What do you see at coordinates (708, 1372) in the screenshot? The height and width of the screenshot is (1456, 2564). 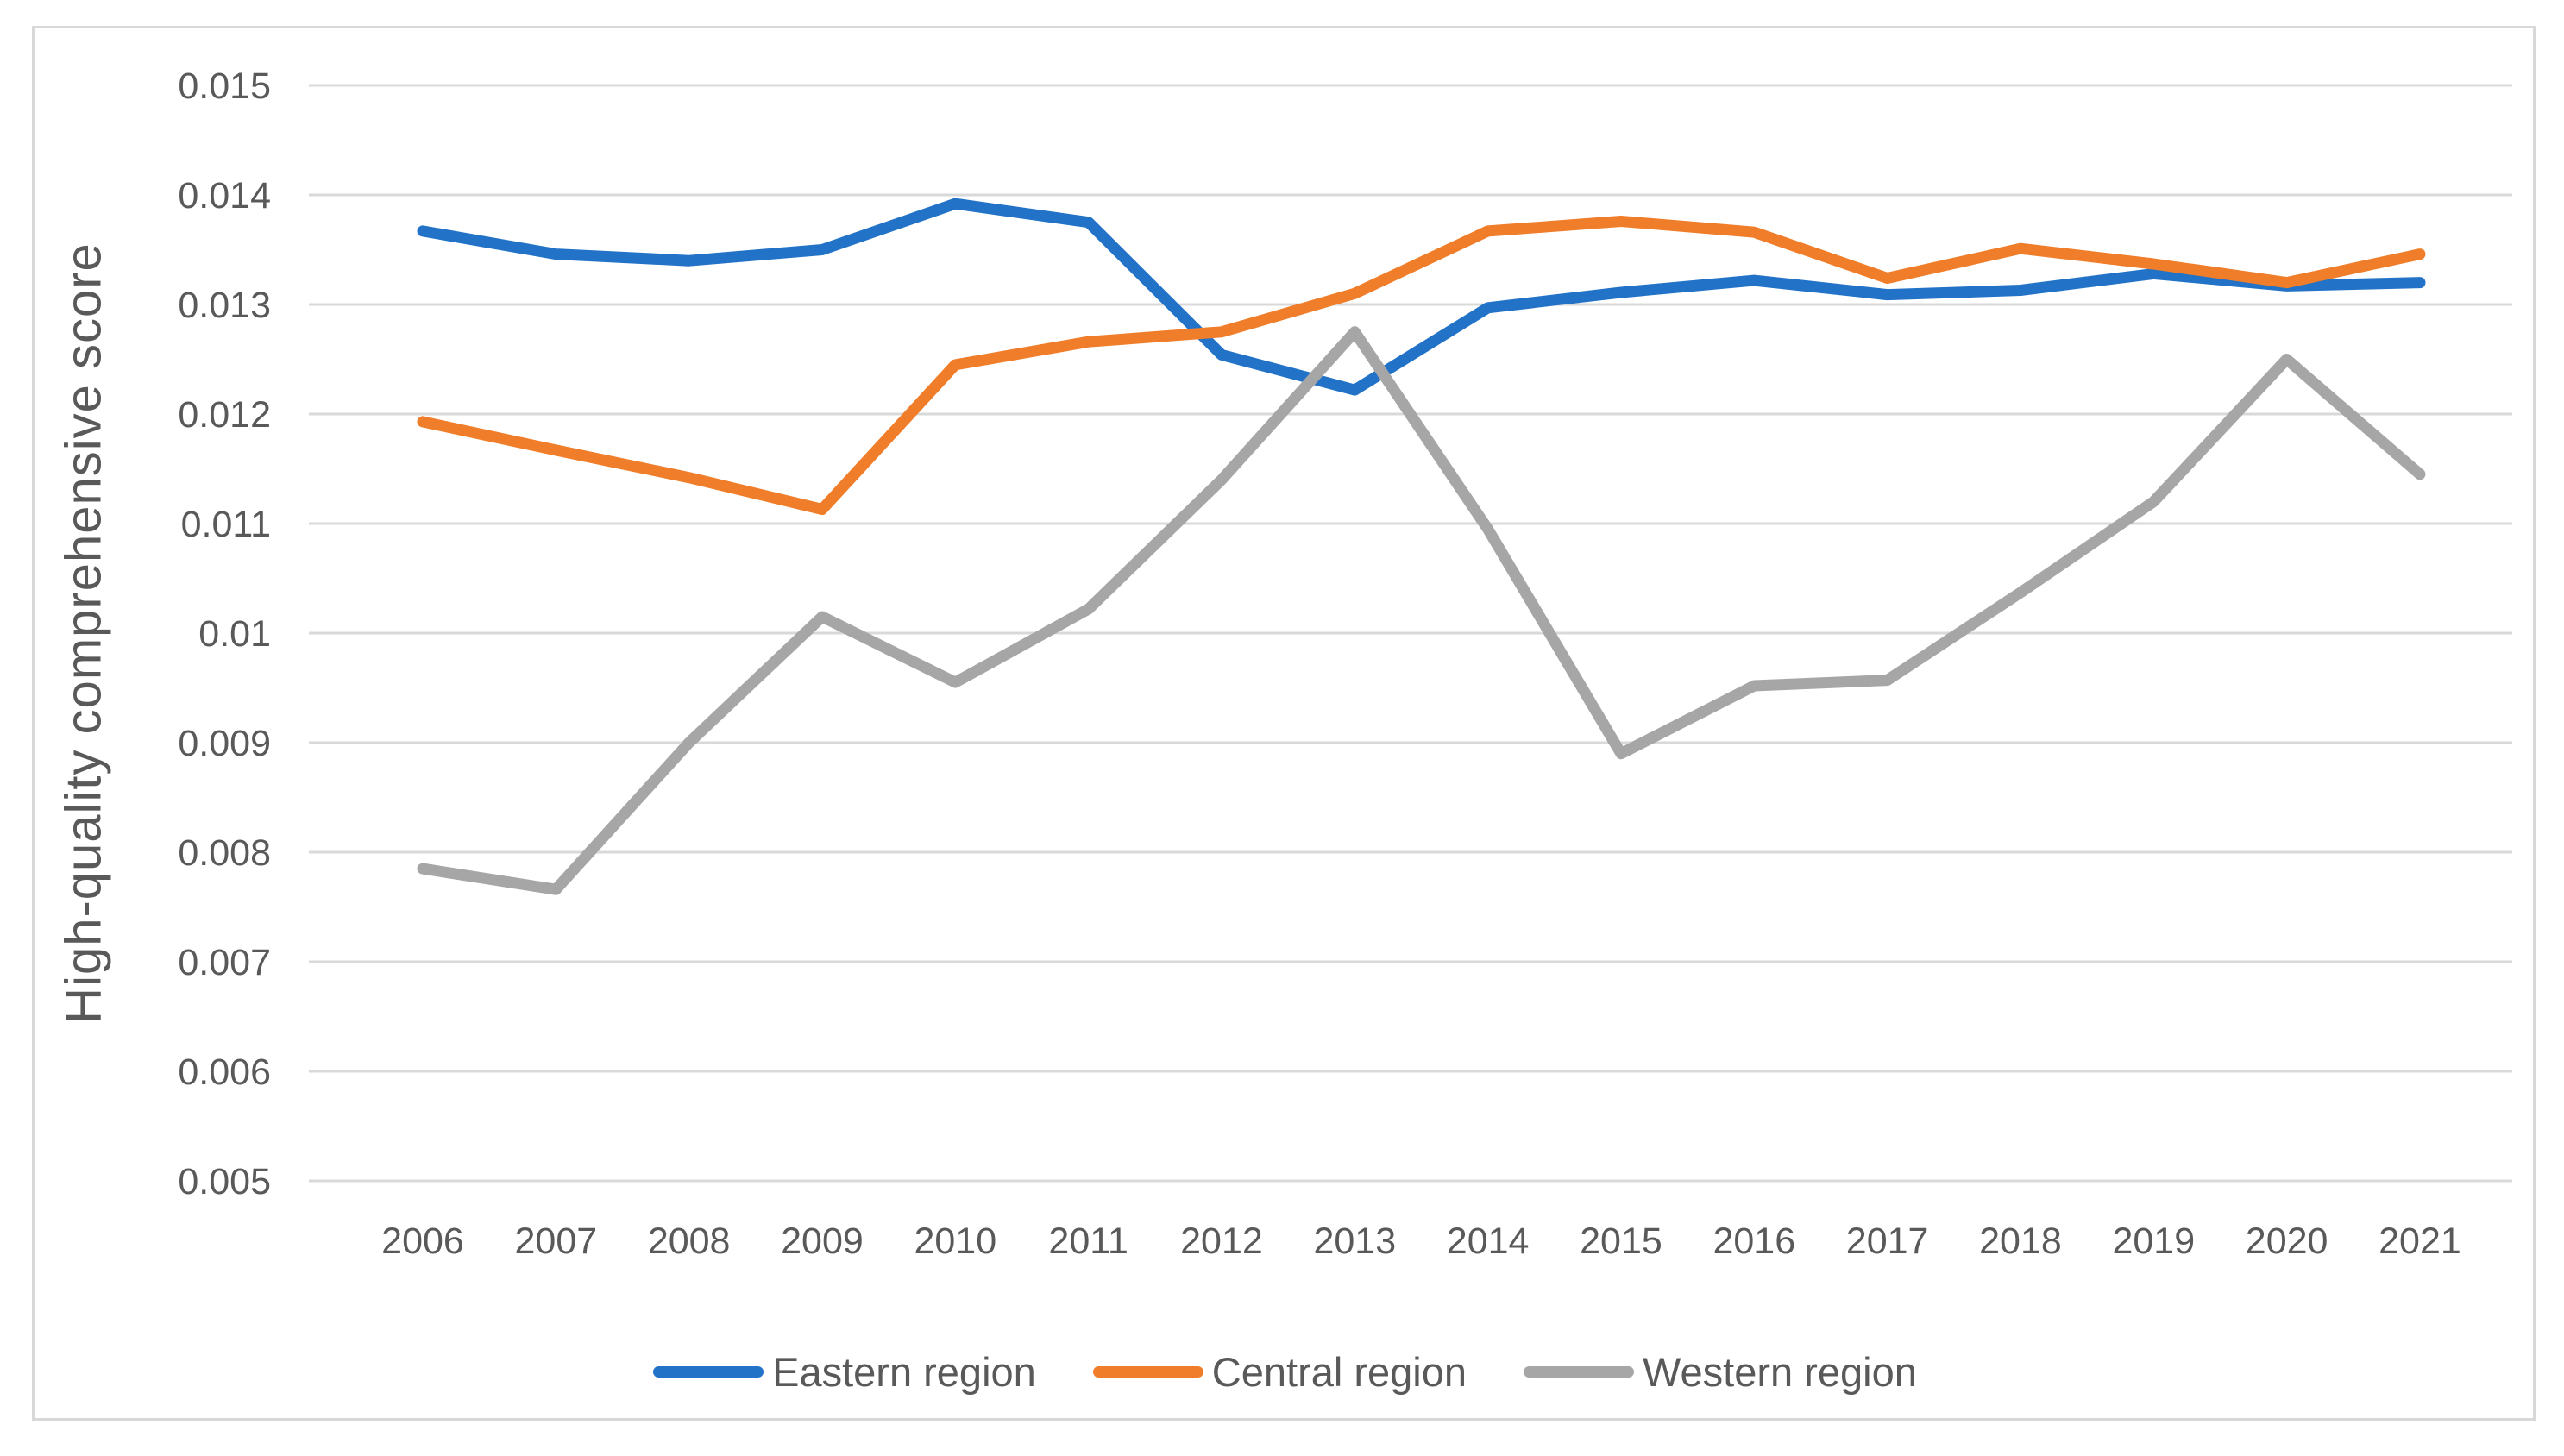 I see `eastern-line-swatch-icon` at bounding box center [708, 1372].